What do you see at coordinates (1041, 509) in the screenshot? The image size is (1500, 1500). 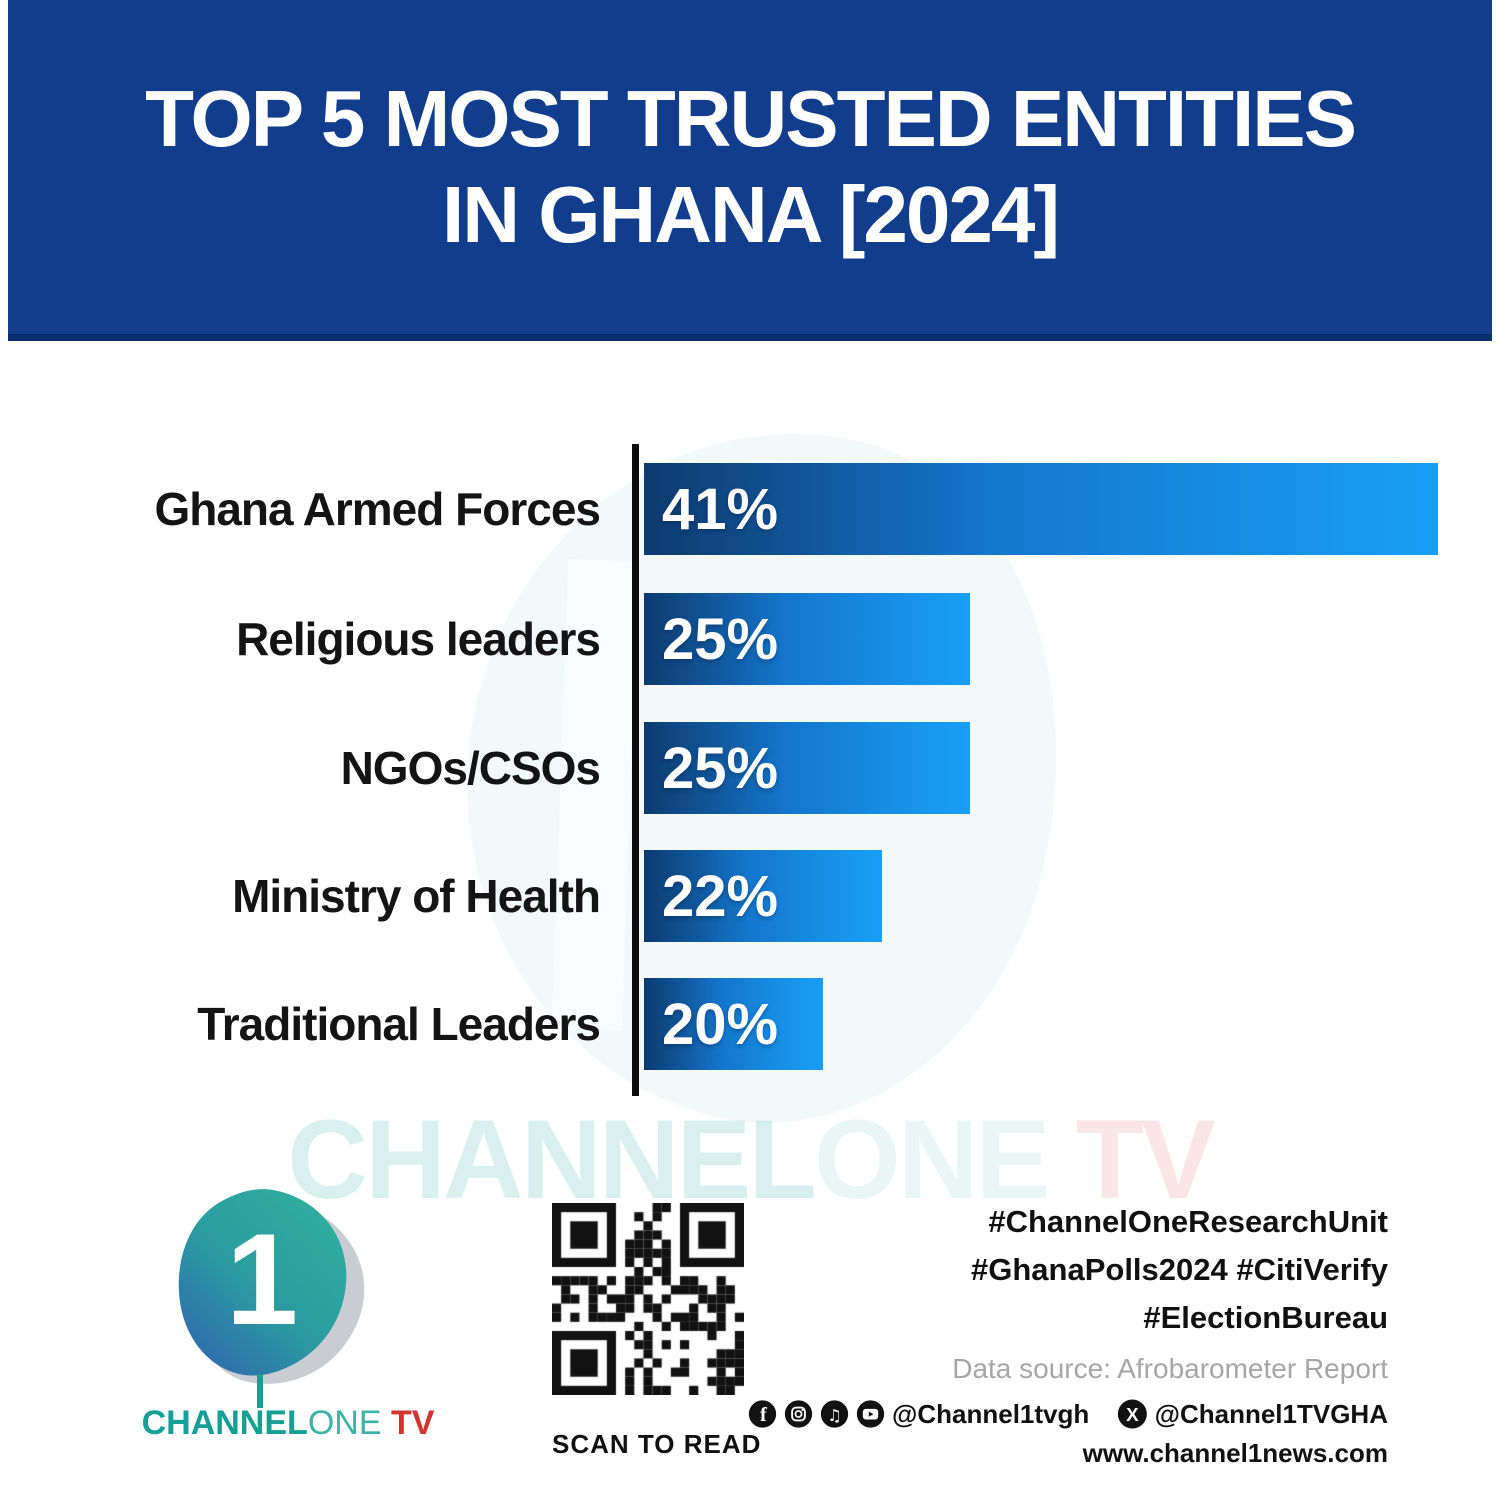 I see `bar-ghana-armed-forces: 41%` at bounding box center [1041, 509].